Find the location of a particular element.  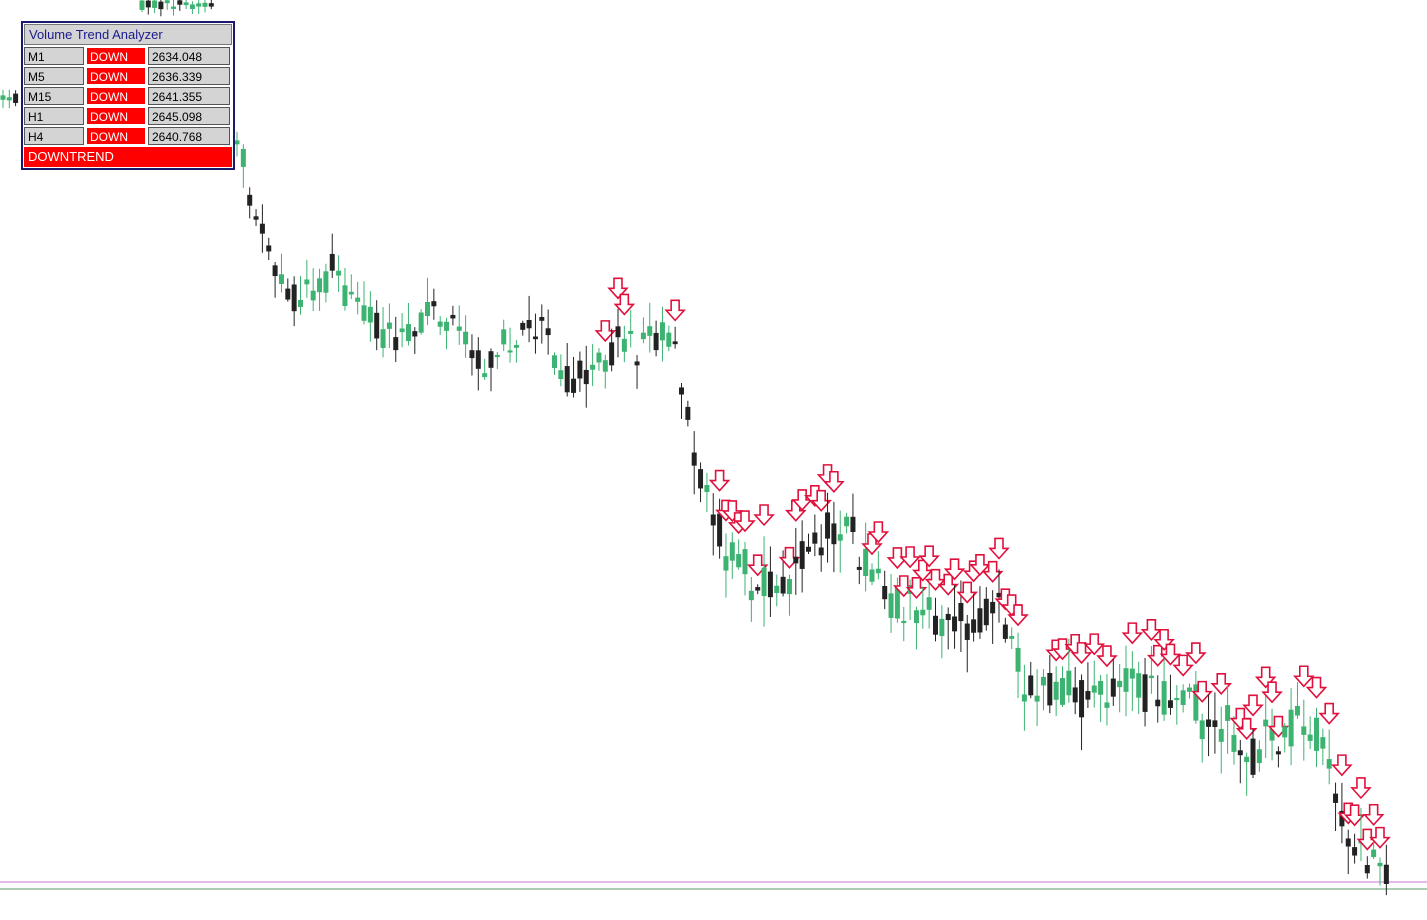

timeframe: M1 is located at coordinates (54, 56).